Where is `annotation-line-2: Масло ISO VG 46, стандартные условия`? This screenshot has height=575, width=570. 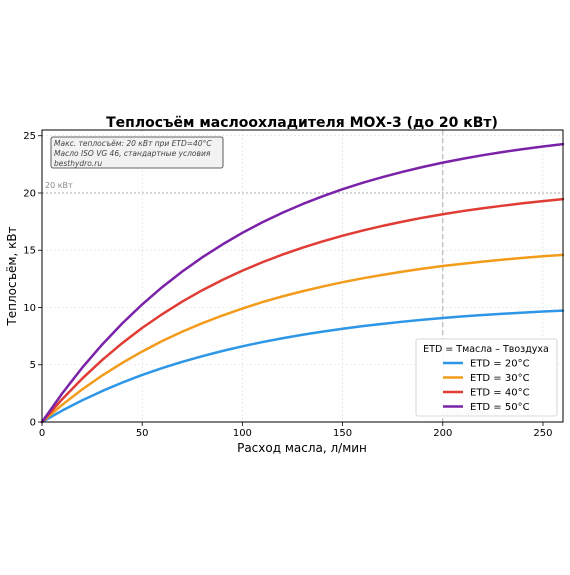 annotation-line-2: Масло ISO VG 46, стандартные условия is located at coordinates (132, 153).